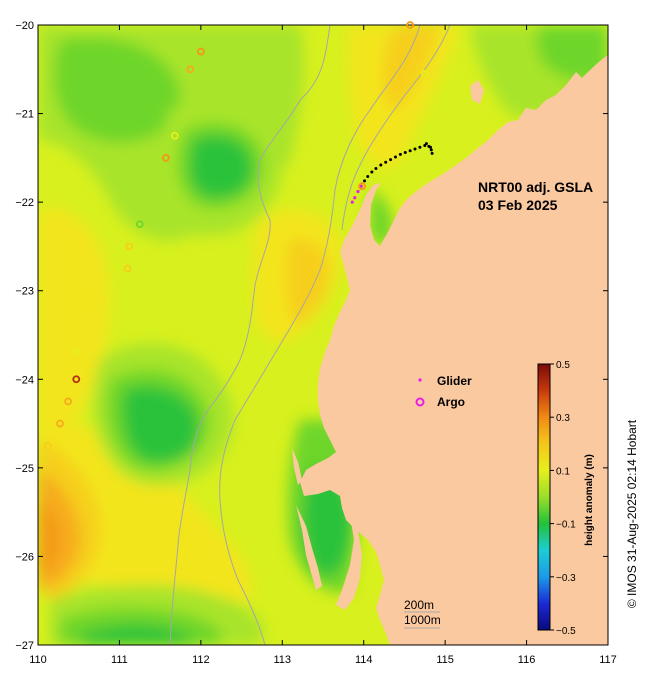  What do you see at coordinates (119, 660) in the screenshot?
I see `x-tick-label: 111` at bounding box center [119, 660].